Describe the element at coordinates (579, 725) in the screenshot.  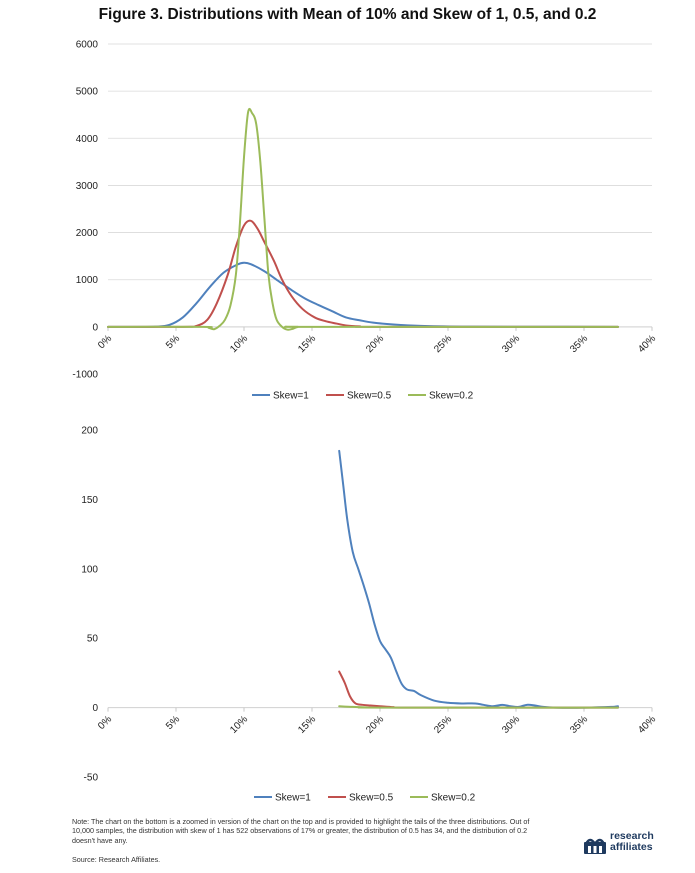
I see `bottom-x-tick-label: 35%` at that location.